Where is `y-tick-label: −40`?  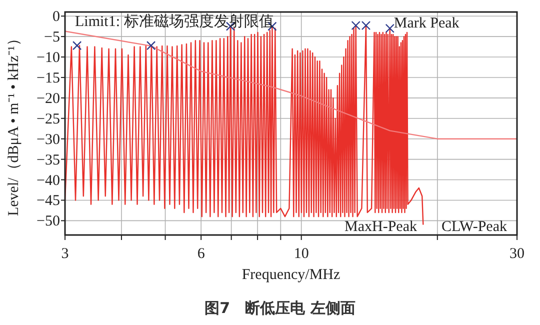
y-tick-label: −40 is located at coordinates (48, 180).